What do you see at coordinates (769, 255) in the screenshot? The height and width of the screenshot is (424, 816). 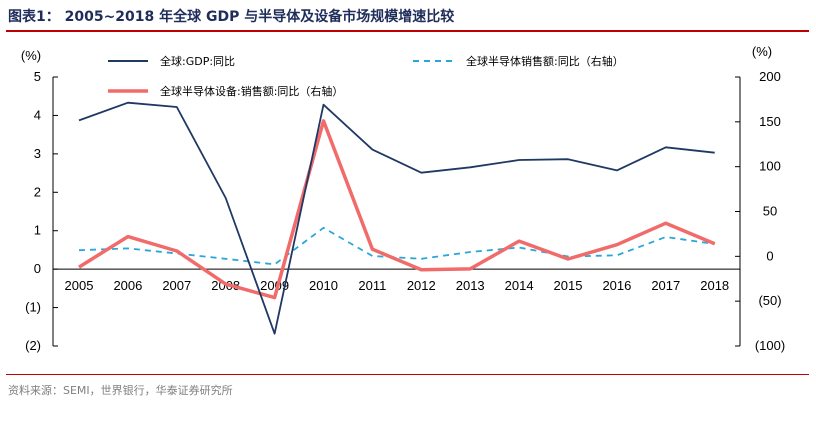 I see `right-axis-tick-label: 0` at bounding box center [769, 255].